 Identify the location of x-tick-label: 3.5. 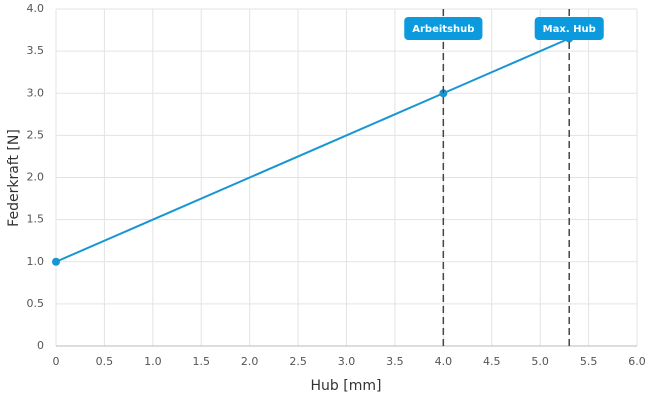
(395, 361).